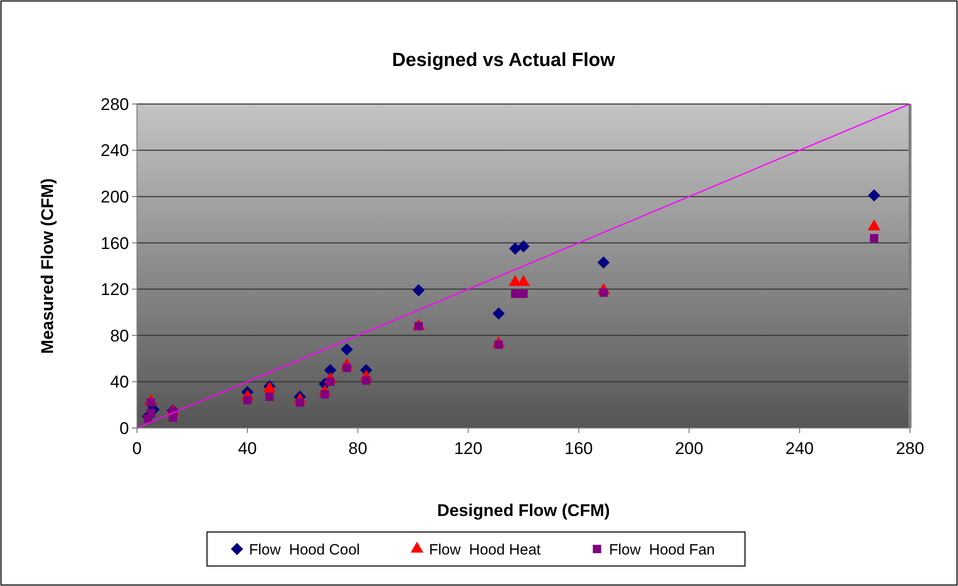  What do you see at coordinates (578, 448) in the screenshot?
I see `x-tick-label: 160` at bounding box center [578, 448].